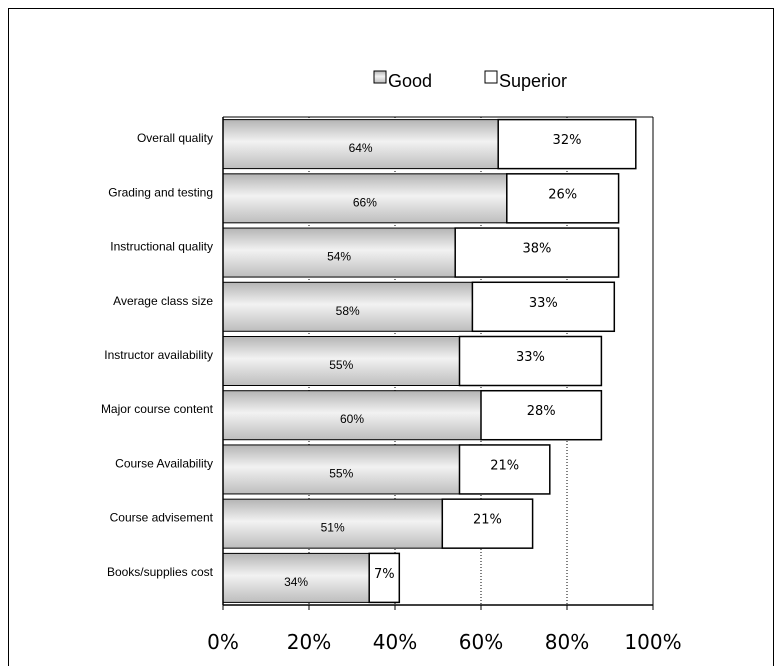  I want to click on legend-label-good: Good, so click(410, 81).